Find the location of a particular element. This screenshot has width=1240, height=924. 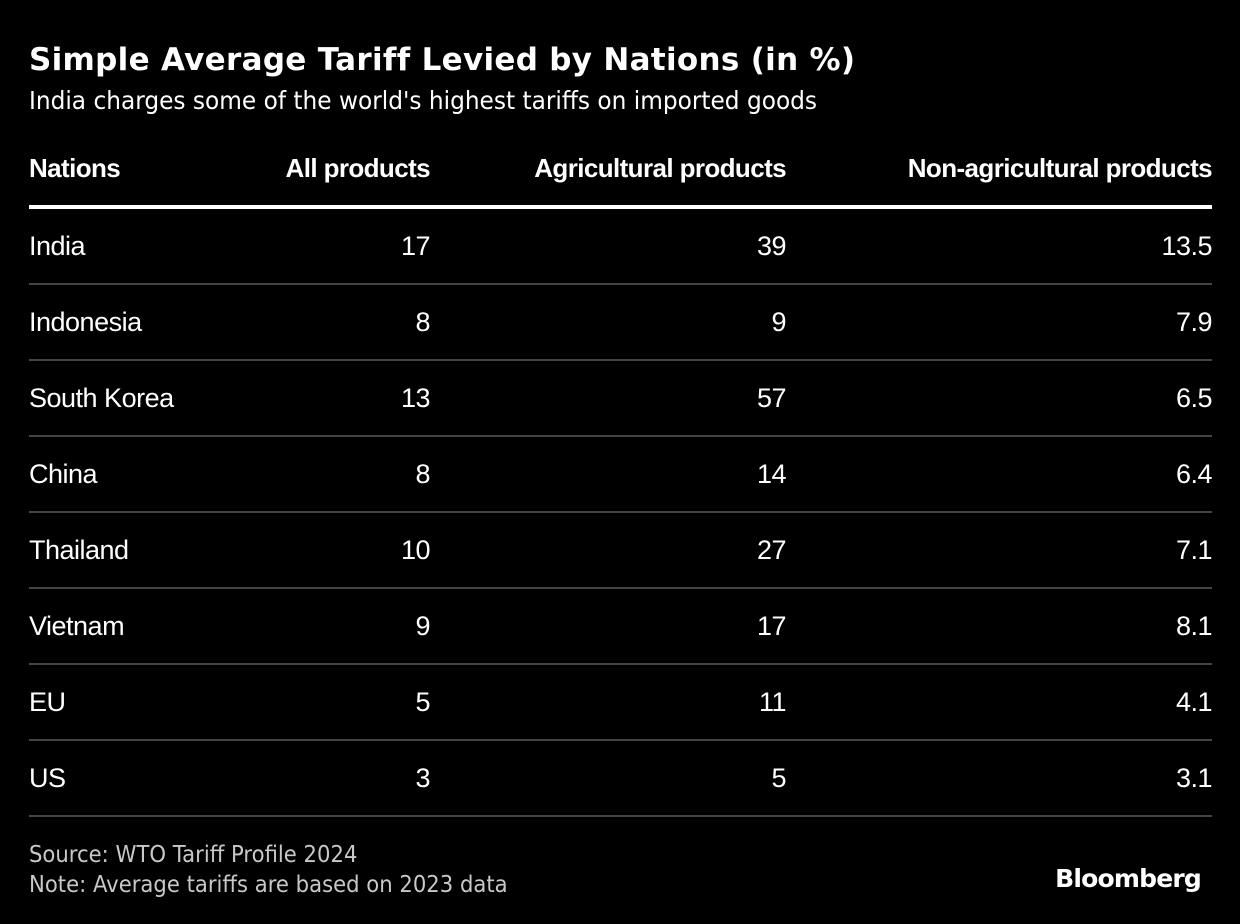

cell-all-products: 13 is located at coordinates (415, 398).